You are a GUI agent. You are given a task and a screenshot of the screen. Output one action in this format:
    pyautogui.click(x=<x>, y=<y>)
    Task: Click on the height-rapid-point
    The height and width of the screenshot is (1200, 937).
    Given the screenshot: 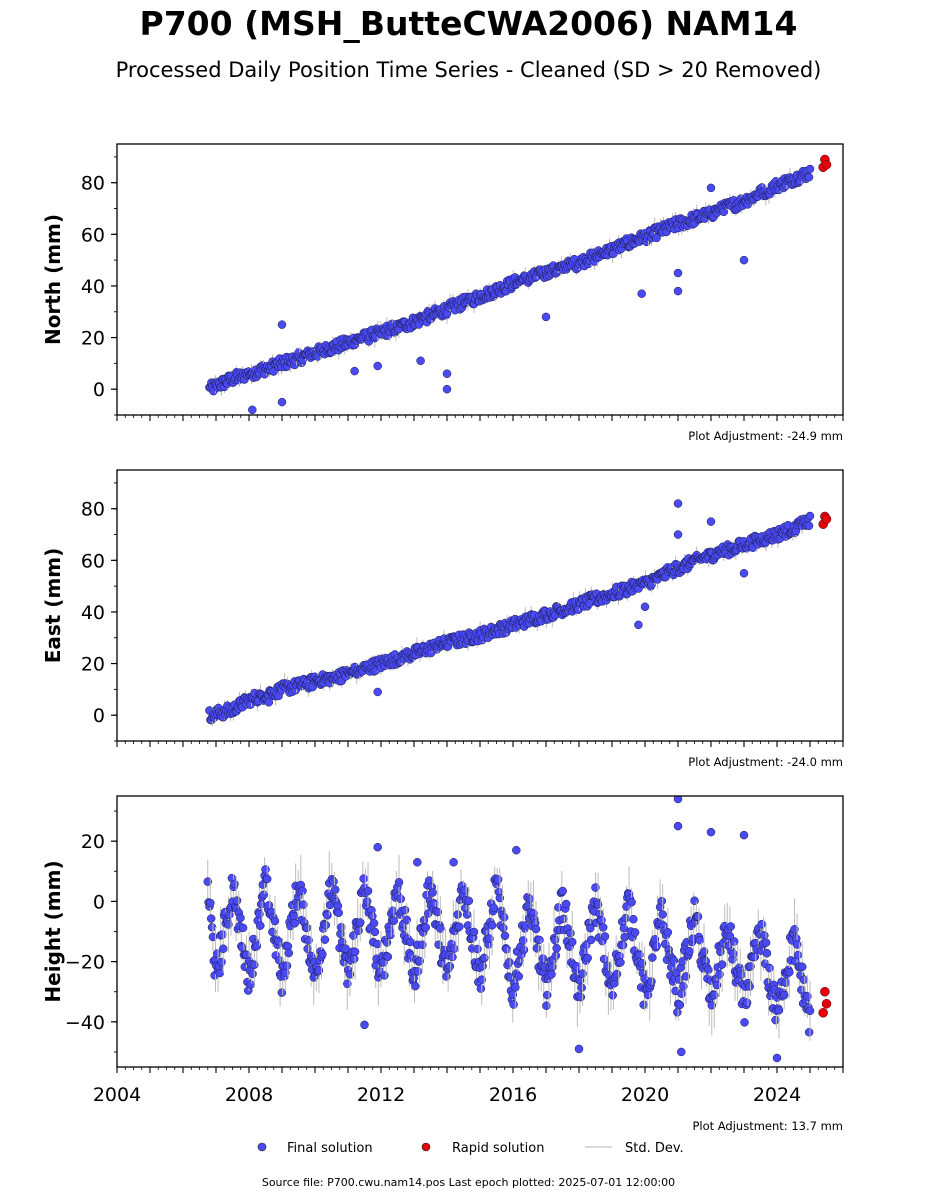 What is the action you would take?
    pyautogui.click(x=825, y=991)
    